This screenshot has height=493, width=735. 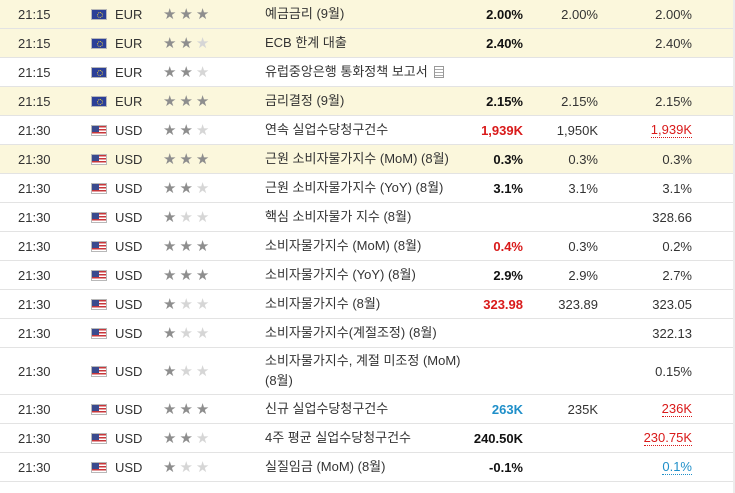 I want to click on previous-value-text: 230.75K, so click(x=667, y=437).